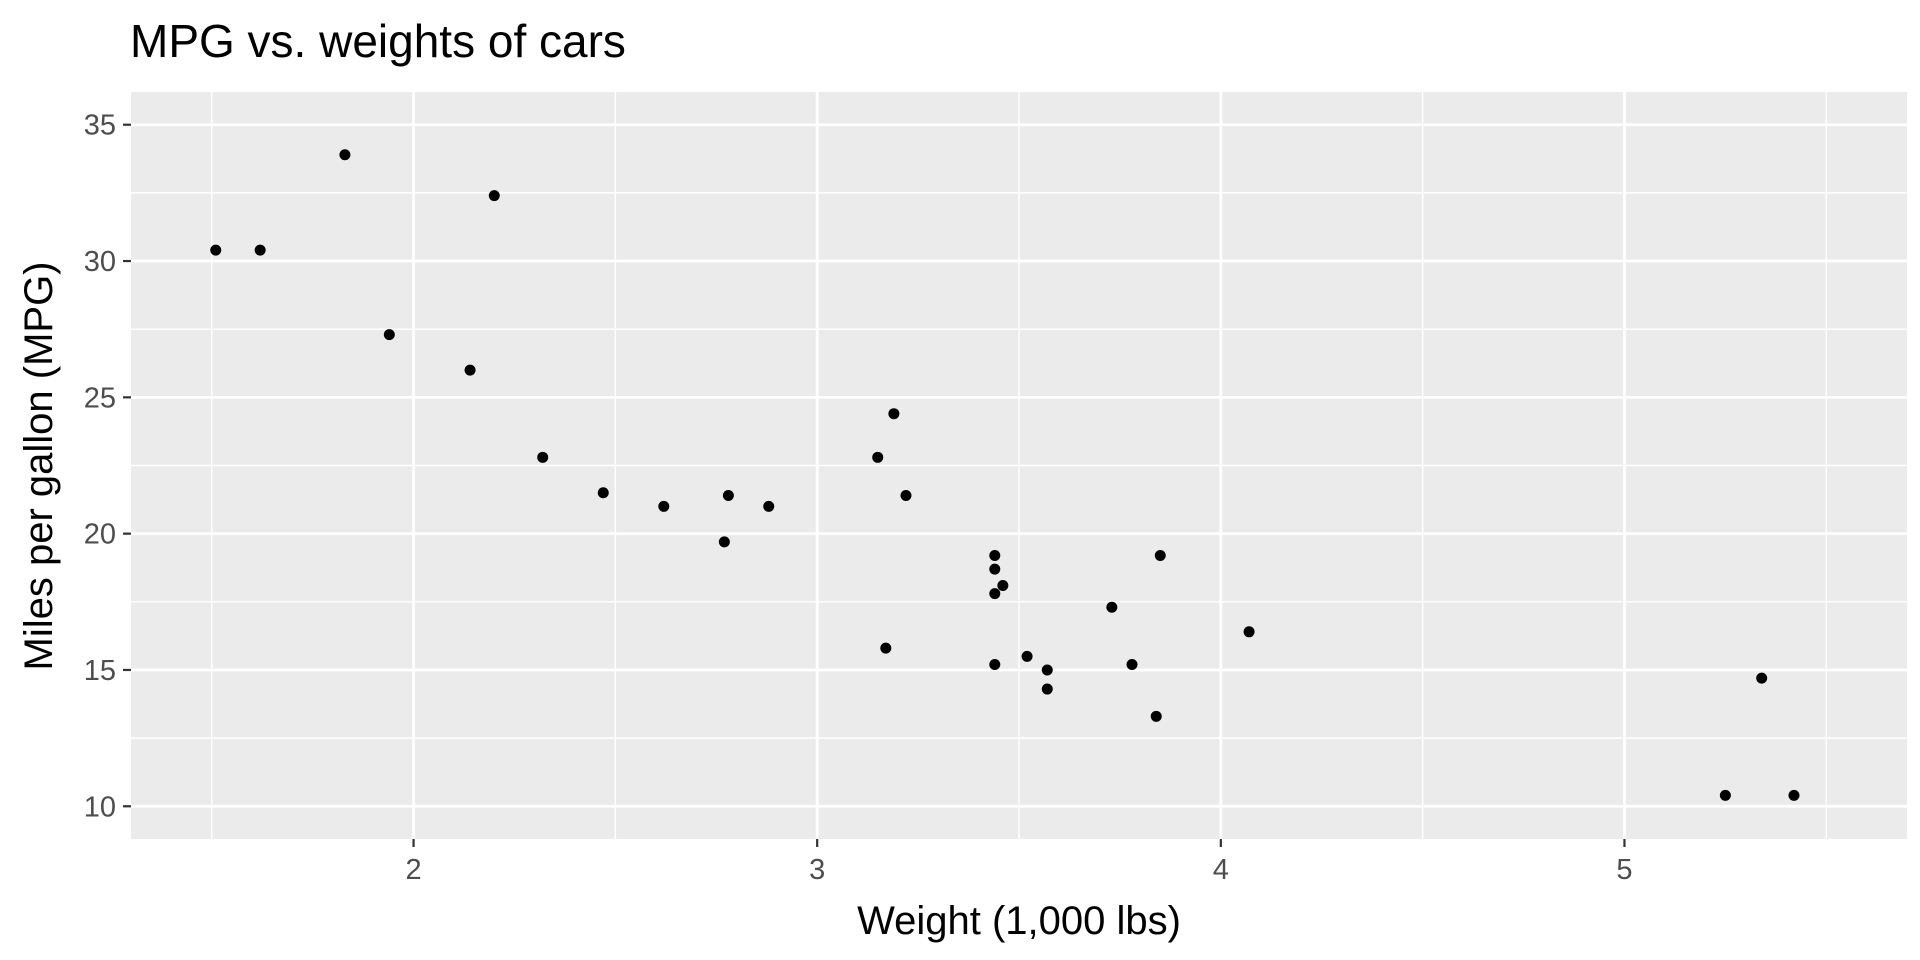 The image size is (1920, 960). What do you see at coordinates (100, 671) in the screenshot?
I see `y-tick-label: 15` at bounding box center [100, 671].